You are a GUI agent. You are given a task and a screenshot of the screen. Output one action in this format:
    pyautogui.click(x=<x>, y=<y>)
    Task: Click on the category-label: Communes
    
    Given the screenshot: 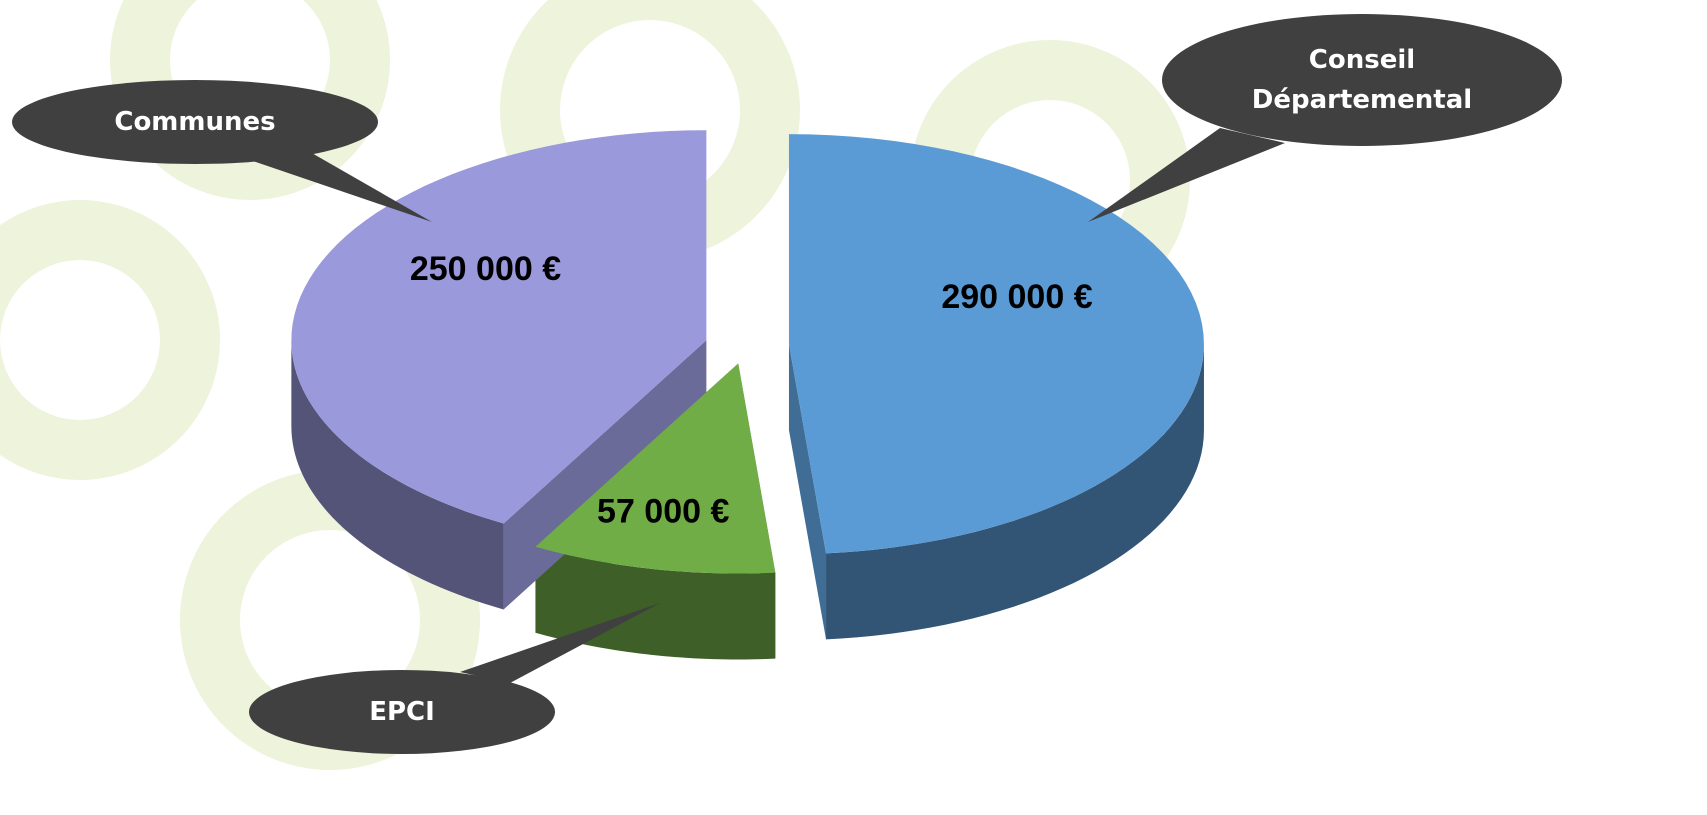 What is the action you would take?
    pyautogui.click(x=195, y=122)
    